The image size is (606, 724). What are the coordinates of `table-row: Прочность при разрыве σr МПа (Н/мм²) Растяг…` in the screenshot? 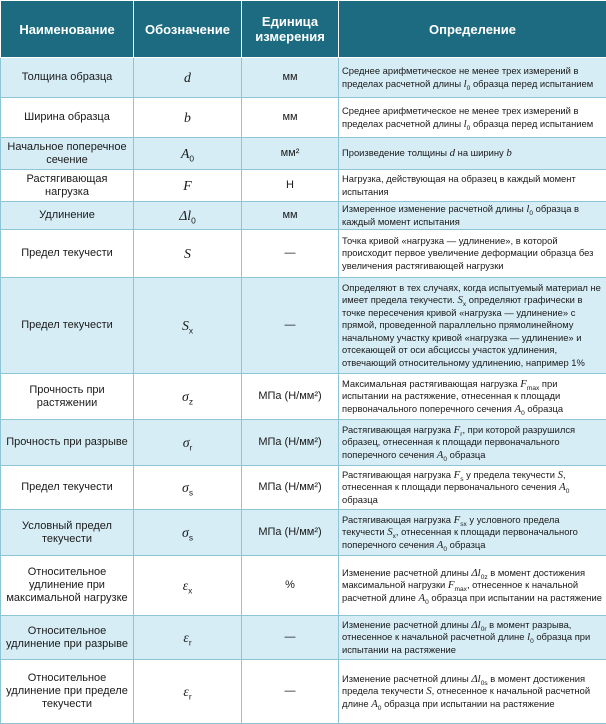 It's located at (303, 442).